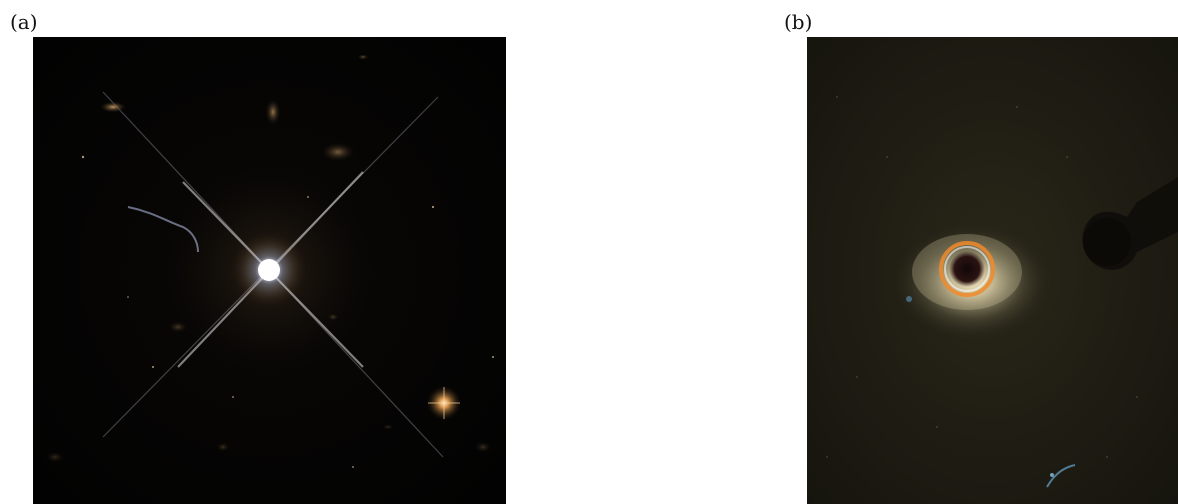  I want to click on panel-a-label: (a), so click(24, 22).